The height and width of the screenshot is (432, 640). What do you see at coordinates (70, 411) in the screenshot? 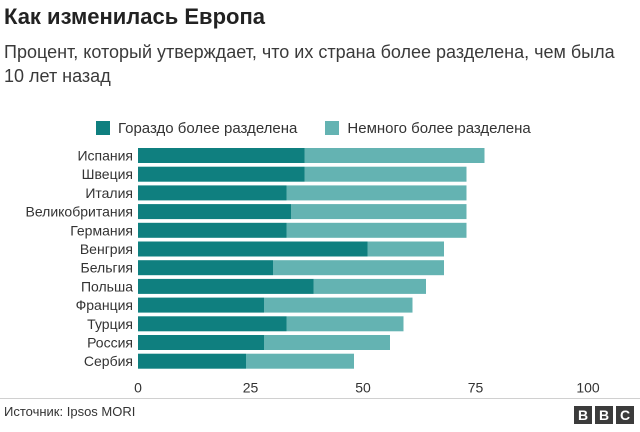
I see `source-note: Источник: Ipsos MORI` at bounding box center [70, 411].